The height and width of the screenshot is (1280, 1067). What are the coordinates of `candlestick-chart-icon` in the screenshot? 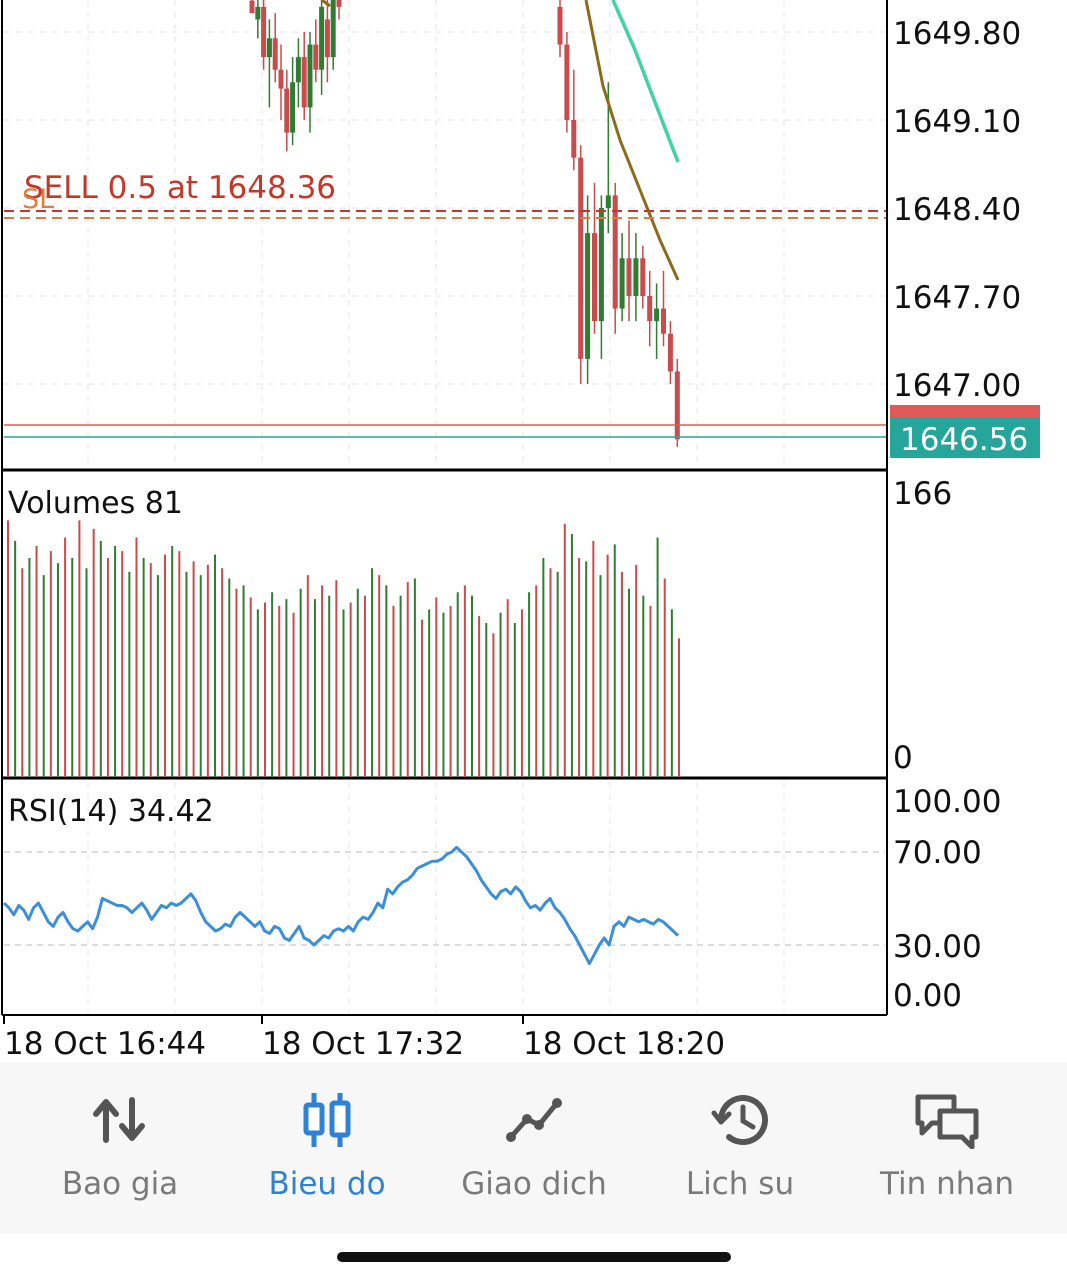 It's located at (327, 1120).